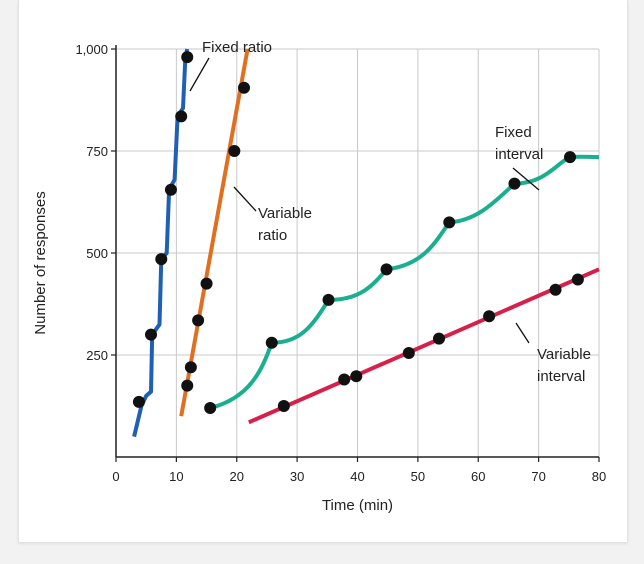 The height and width of the screenshot is (564, 644). What do you see at coordinates (526, 179) in the screenshot?
I see `leader-line-fixed-interval` at bounding box center [526, 179].